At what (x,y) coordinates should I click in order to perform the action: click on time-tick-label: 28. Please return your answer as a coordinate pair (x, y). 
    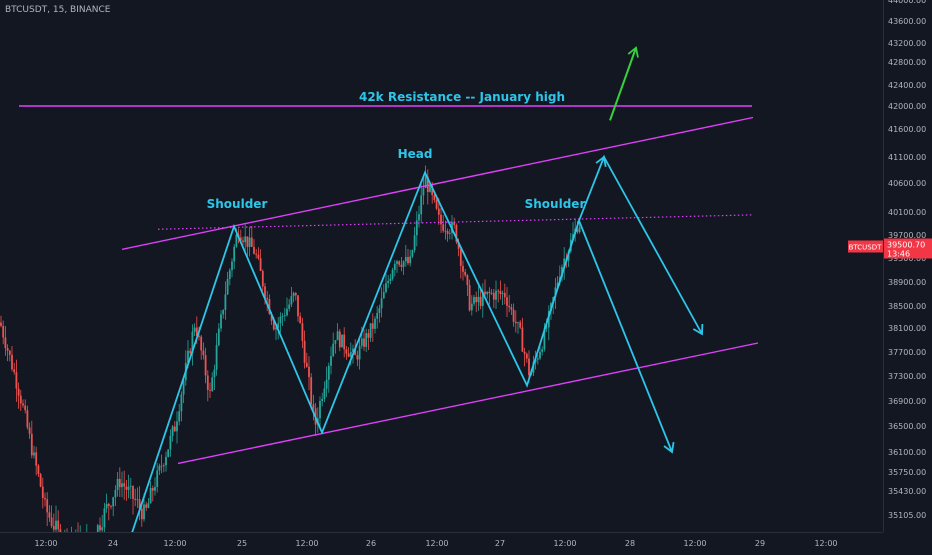
    Looking at the image, I should click on (630, 543).